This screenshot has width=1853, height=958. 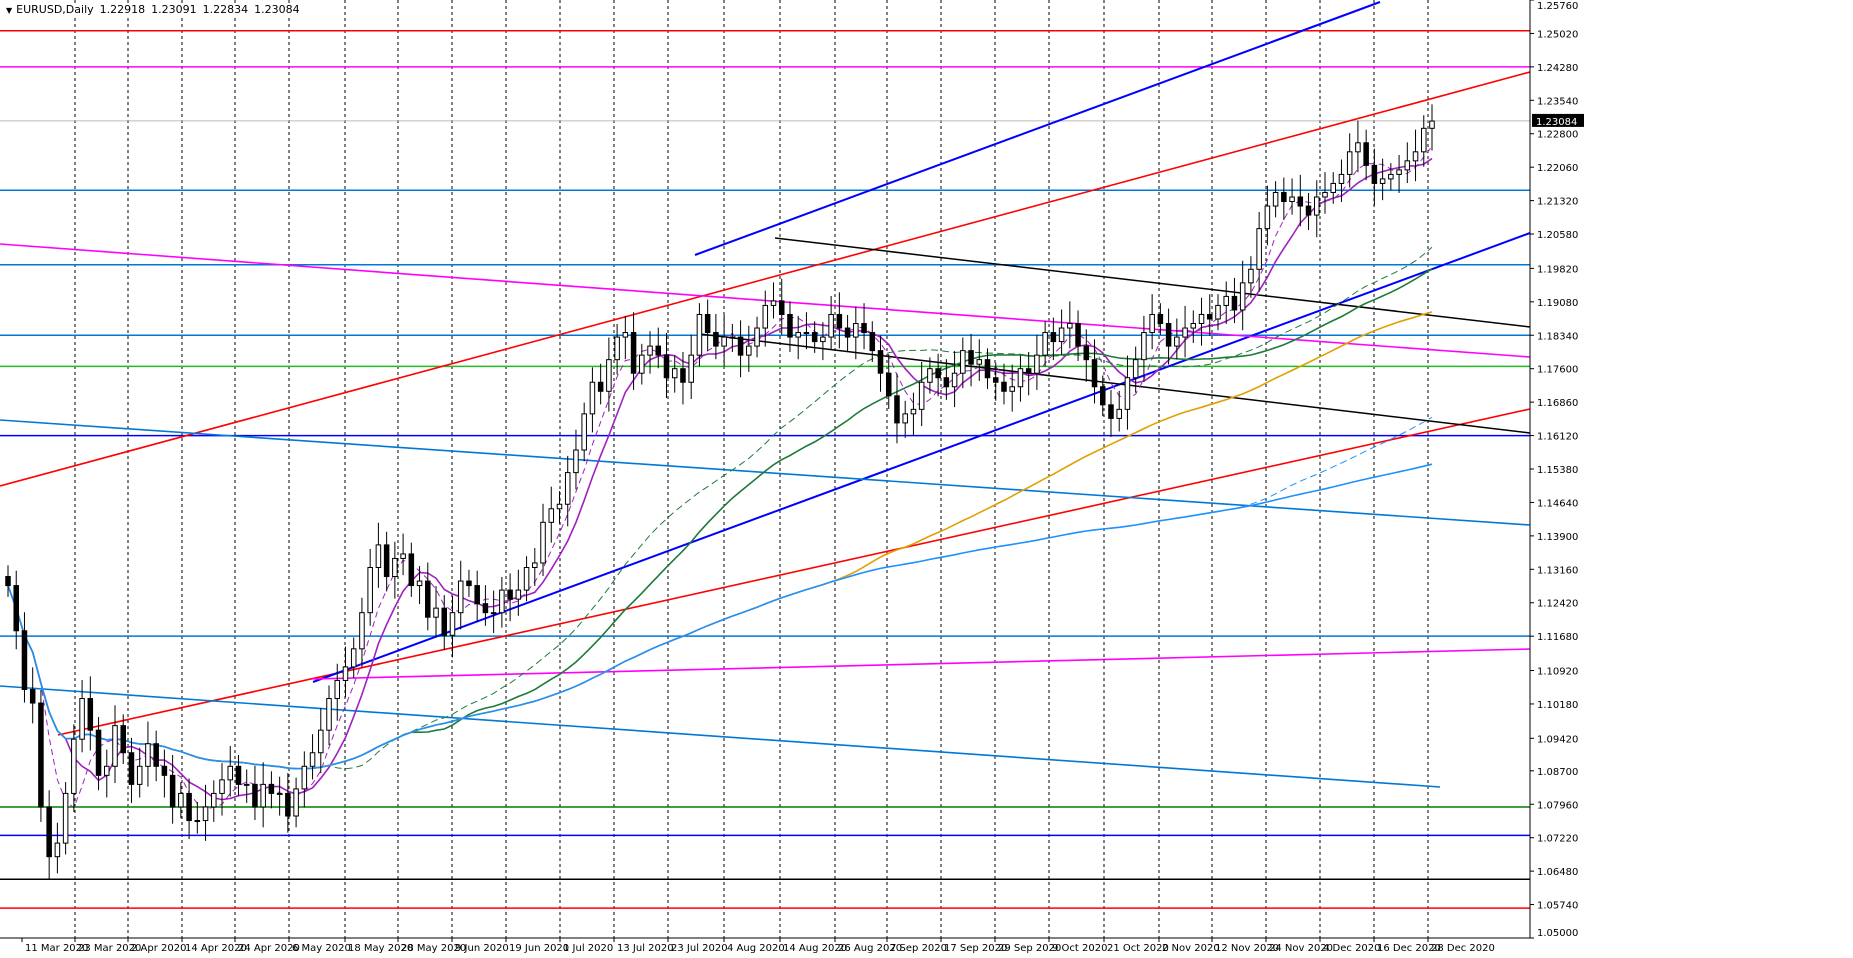 I want to click on y-tick-label: 1.22060, so click(x=1557, y=168).